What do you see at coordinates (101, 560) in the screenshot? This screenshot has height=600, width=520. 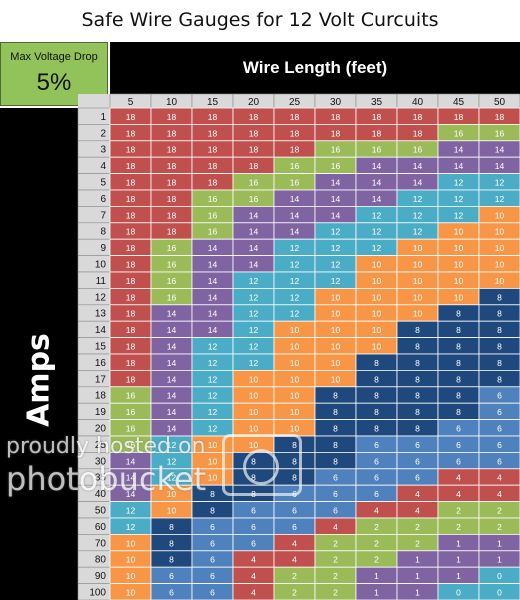 I see `row-tick-label: 80` at bounding box center [101, 560].